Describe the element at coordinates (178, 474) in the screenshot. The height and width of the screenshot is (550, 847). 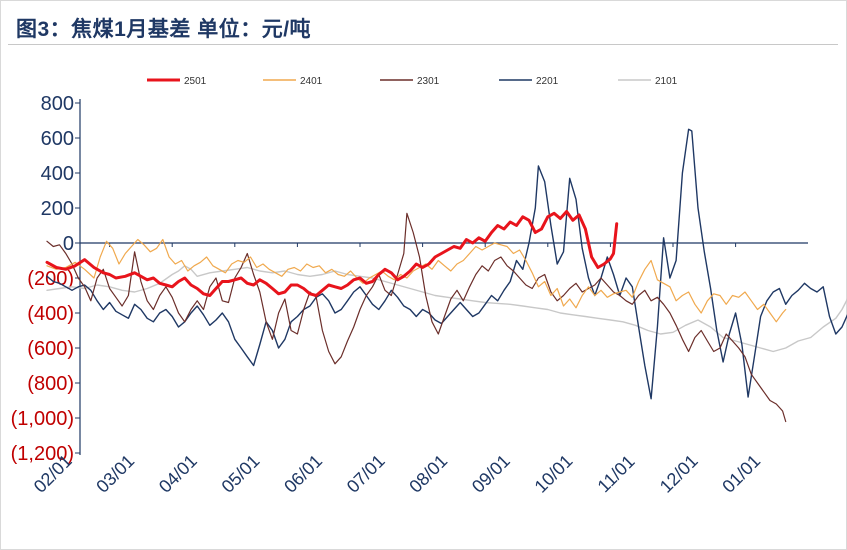
I see `x-tick-label: 04/01` at that location.